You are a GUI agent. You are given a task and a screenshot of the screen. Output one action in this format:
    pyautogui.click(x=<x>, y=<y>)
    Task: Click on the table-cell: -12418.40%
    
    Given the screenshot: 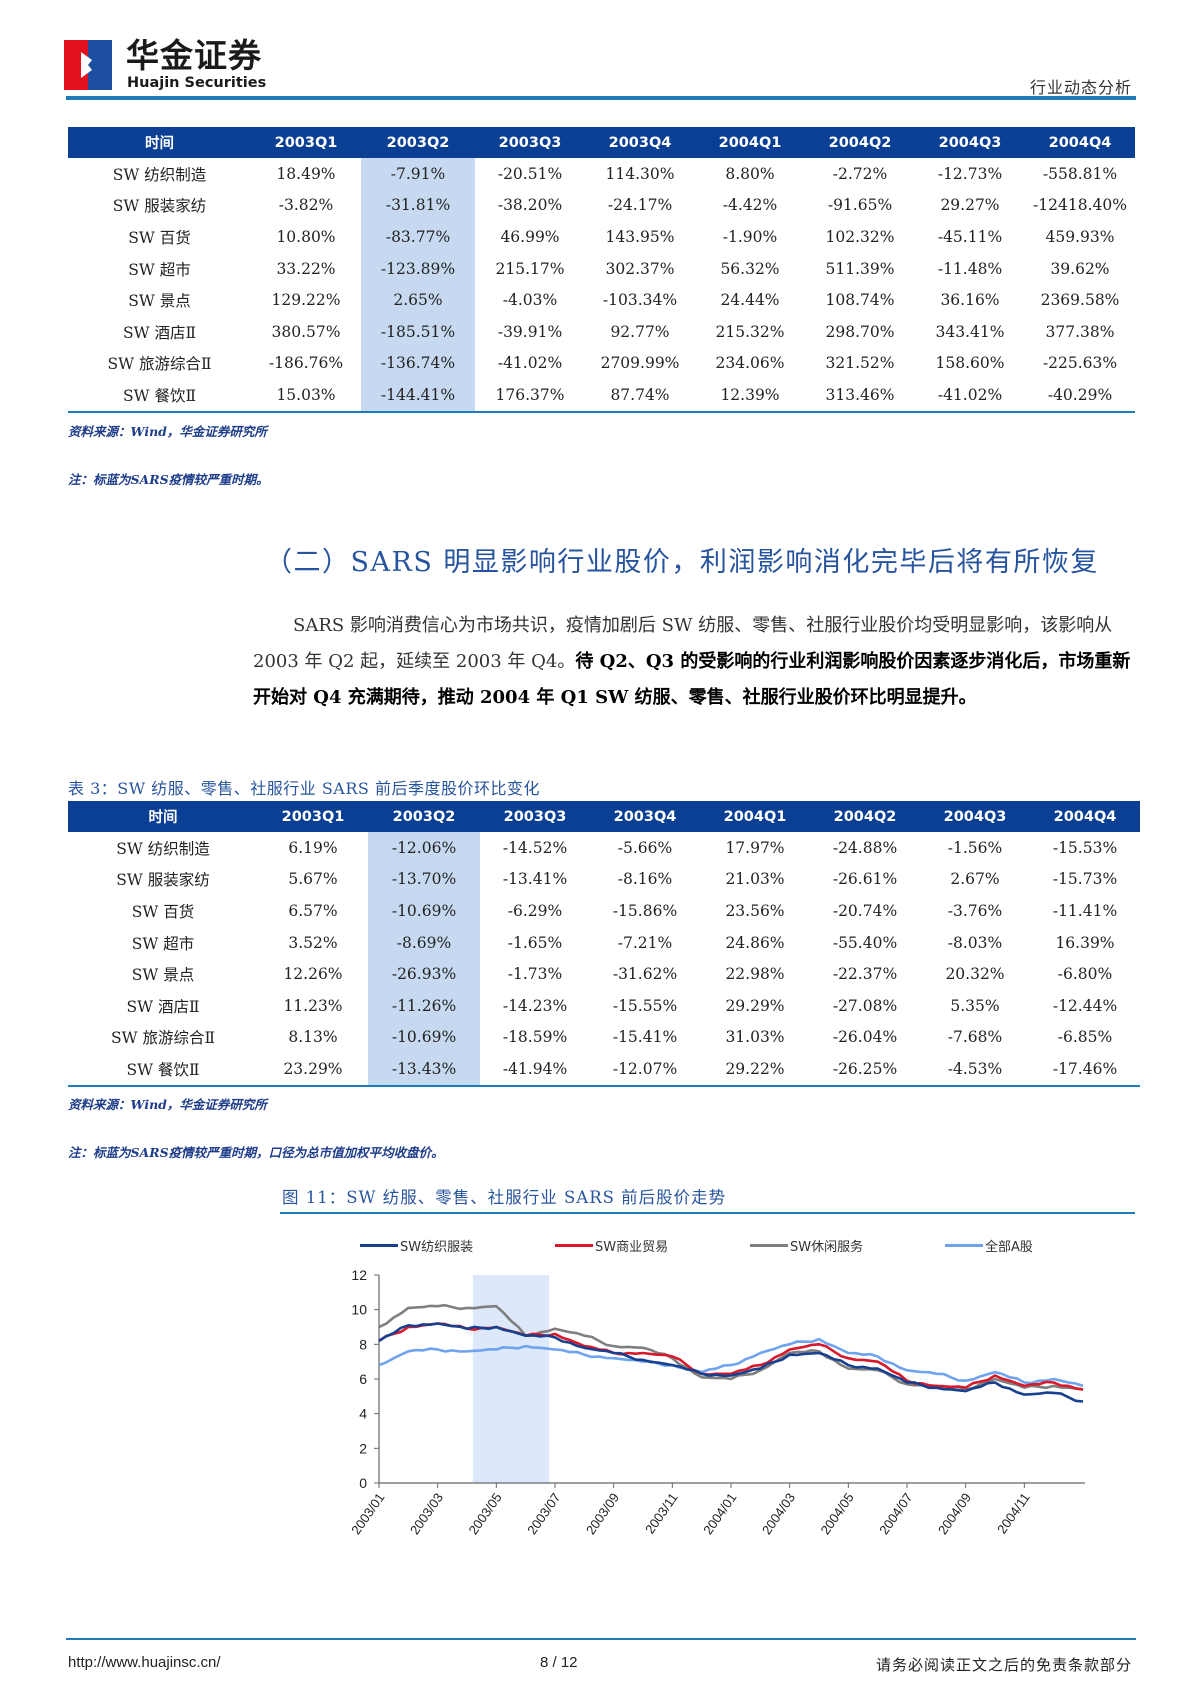 What is the action you would take?
    pyautogui.click(x=1080, y=205)
    